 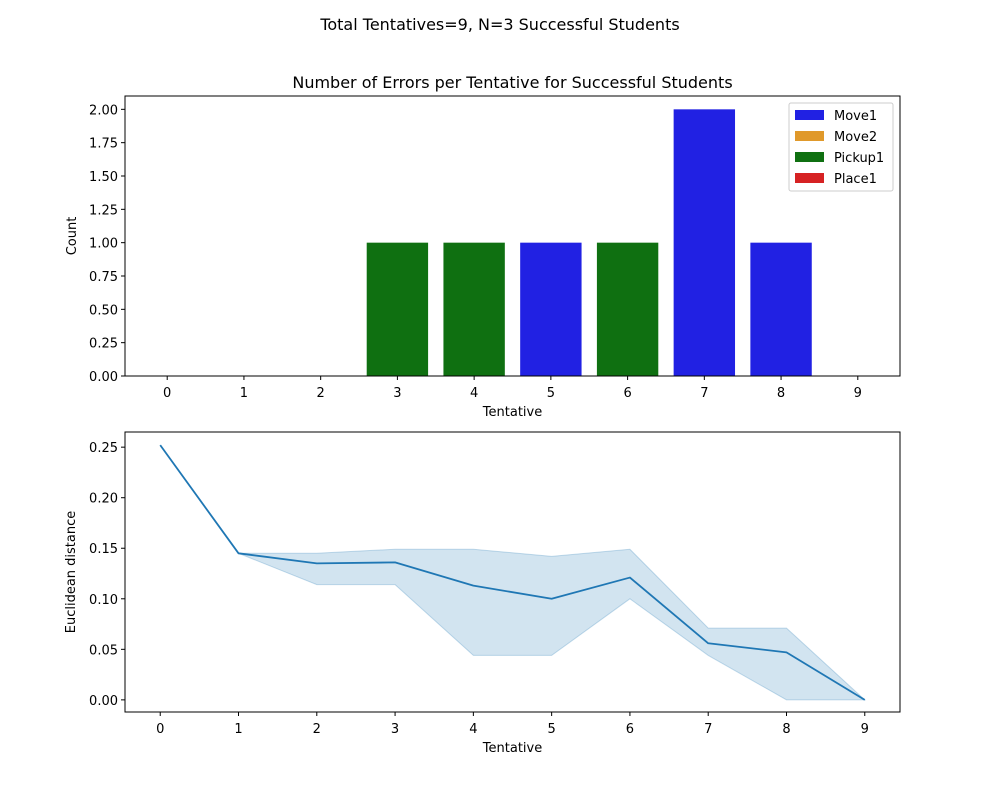 I want to click on line-x-tick-label: 2, so click(x=317, y=729).